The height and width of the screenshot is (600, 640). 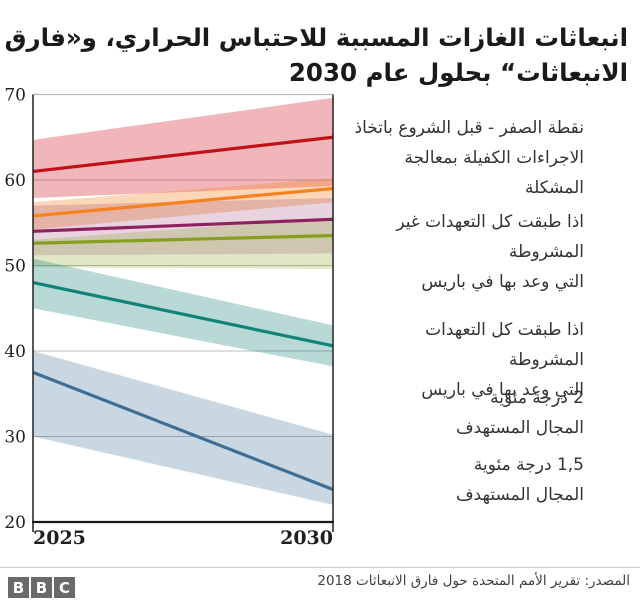 I want to click on footer-divider, so click(x=320, y=567).